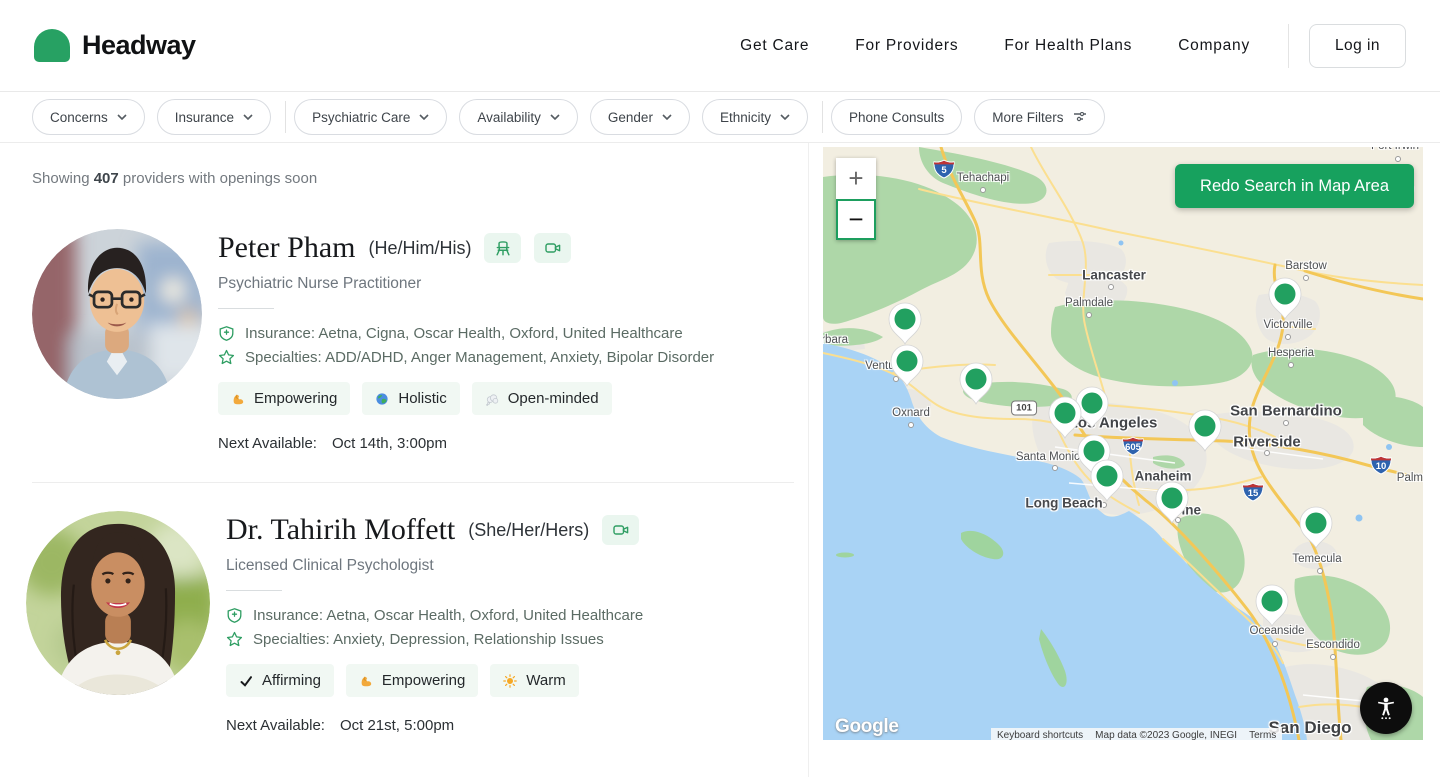 Image resolution: width=1440 pixels, height=777 pixels. Describe the element at coordinates (856, 219) in the screenshot. I see `zoom-out-button: −` at that location.